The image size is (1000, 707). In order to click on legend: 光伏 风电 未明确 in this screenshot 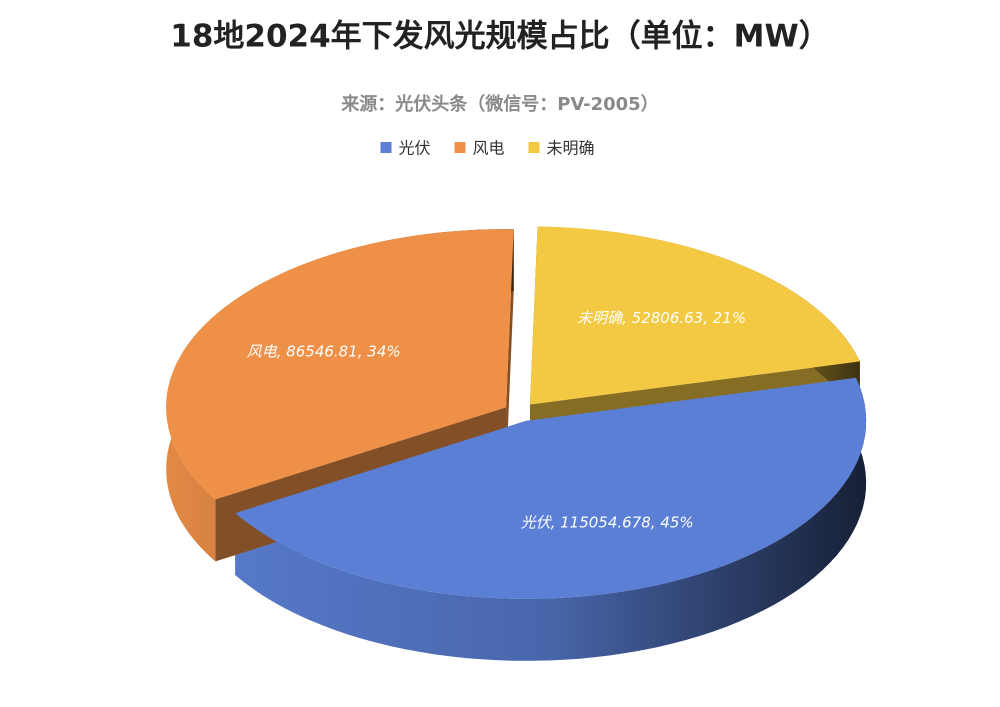, I will do `click(487, 148)`.